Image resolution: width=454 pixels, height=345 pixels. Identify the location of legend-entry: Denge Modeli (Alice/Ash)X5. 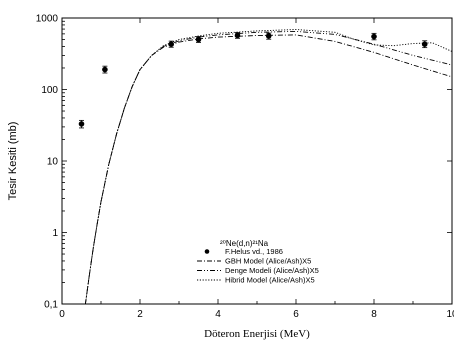
(272, 270).